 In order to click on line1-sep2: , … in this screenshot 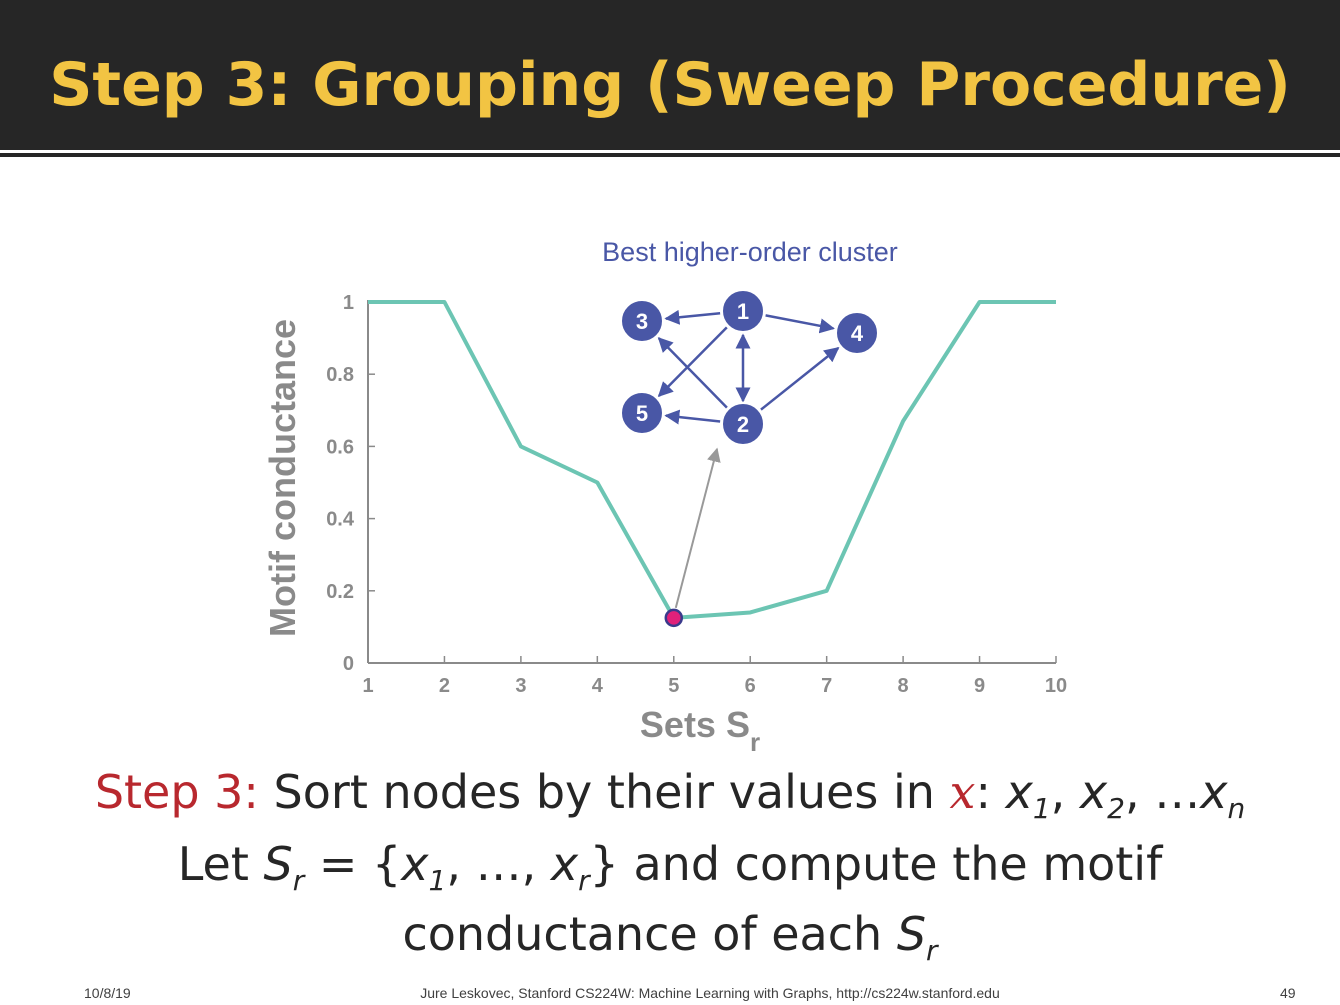, I will do `click(1162, 792)`.